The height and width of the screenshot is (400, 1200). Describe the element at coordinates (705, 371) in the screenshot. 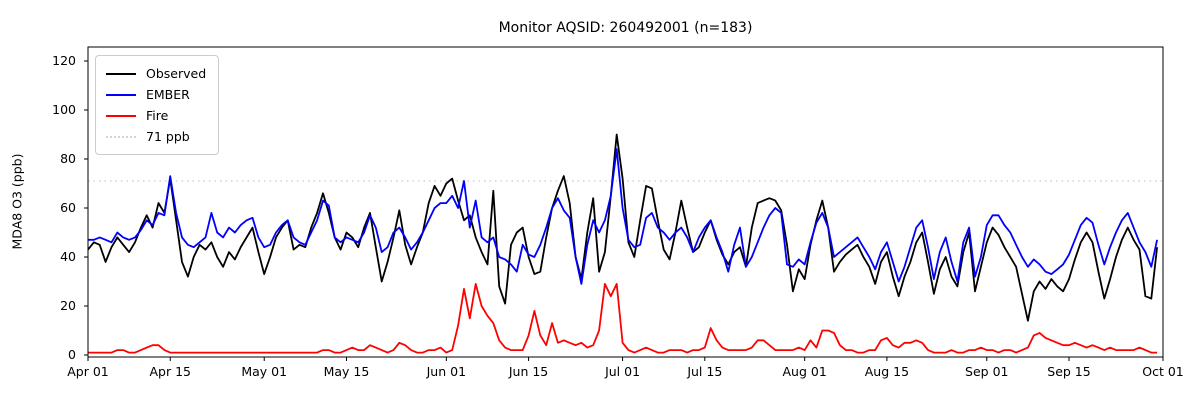

I see `x-tick-label: Jul 15` at that location.